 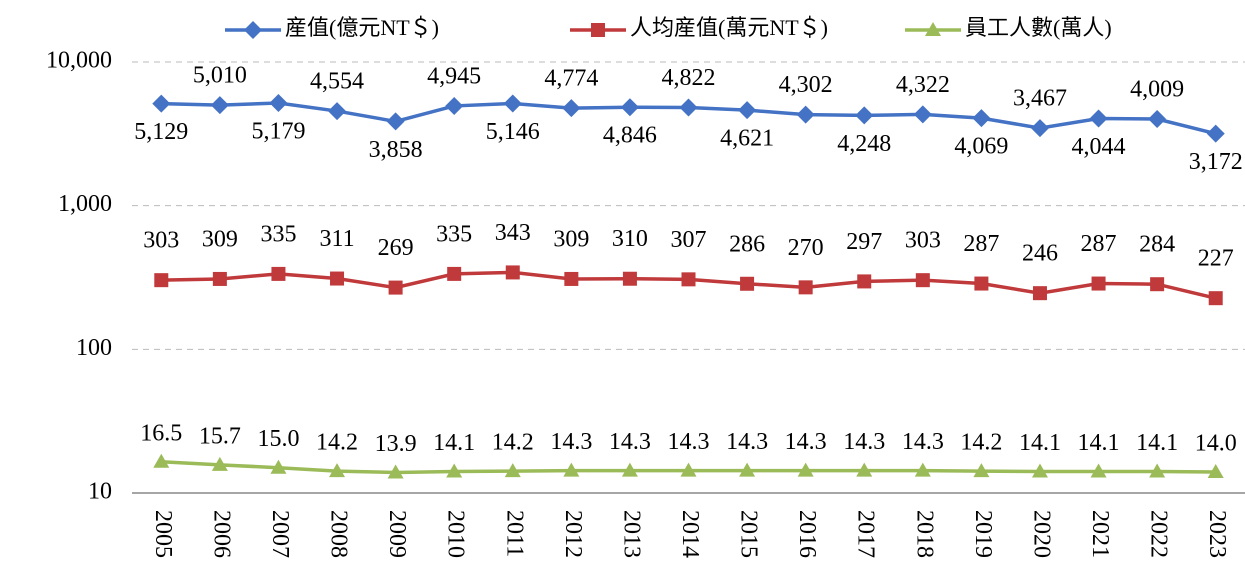 What do you see at coordinates (1040, 254) in the screenshot?
I see `data-label: 246` at bounding box center [1040, 254].